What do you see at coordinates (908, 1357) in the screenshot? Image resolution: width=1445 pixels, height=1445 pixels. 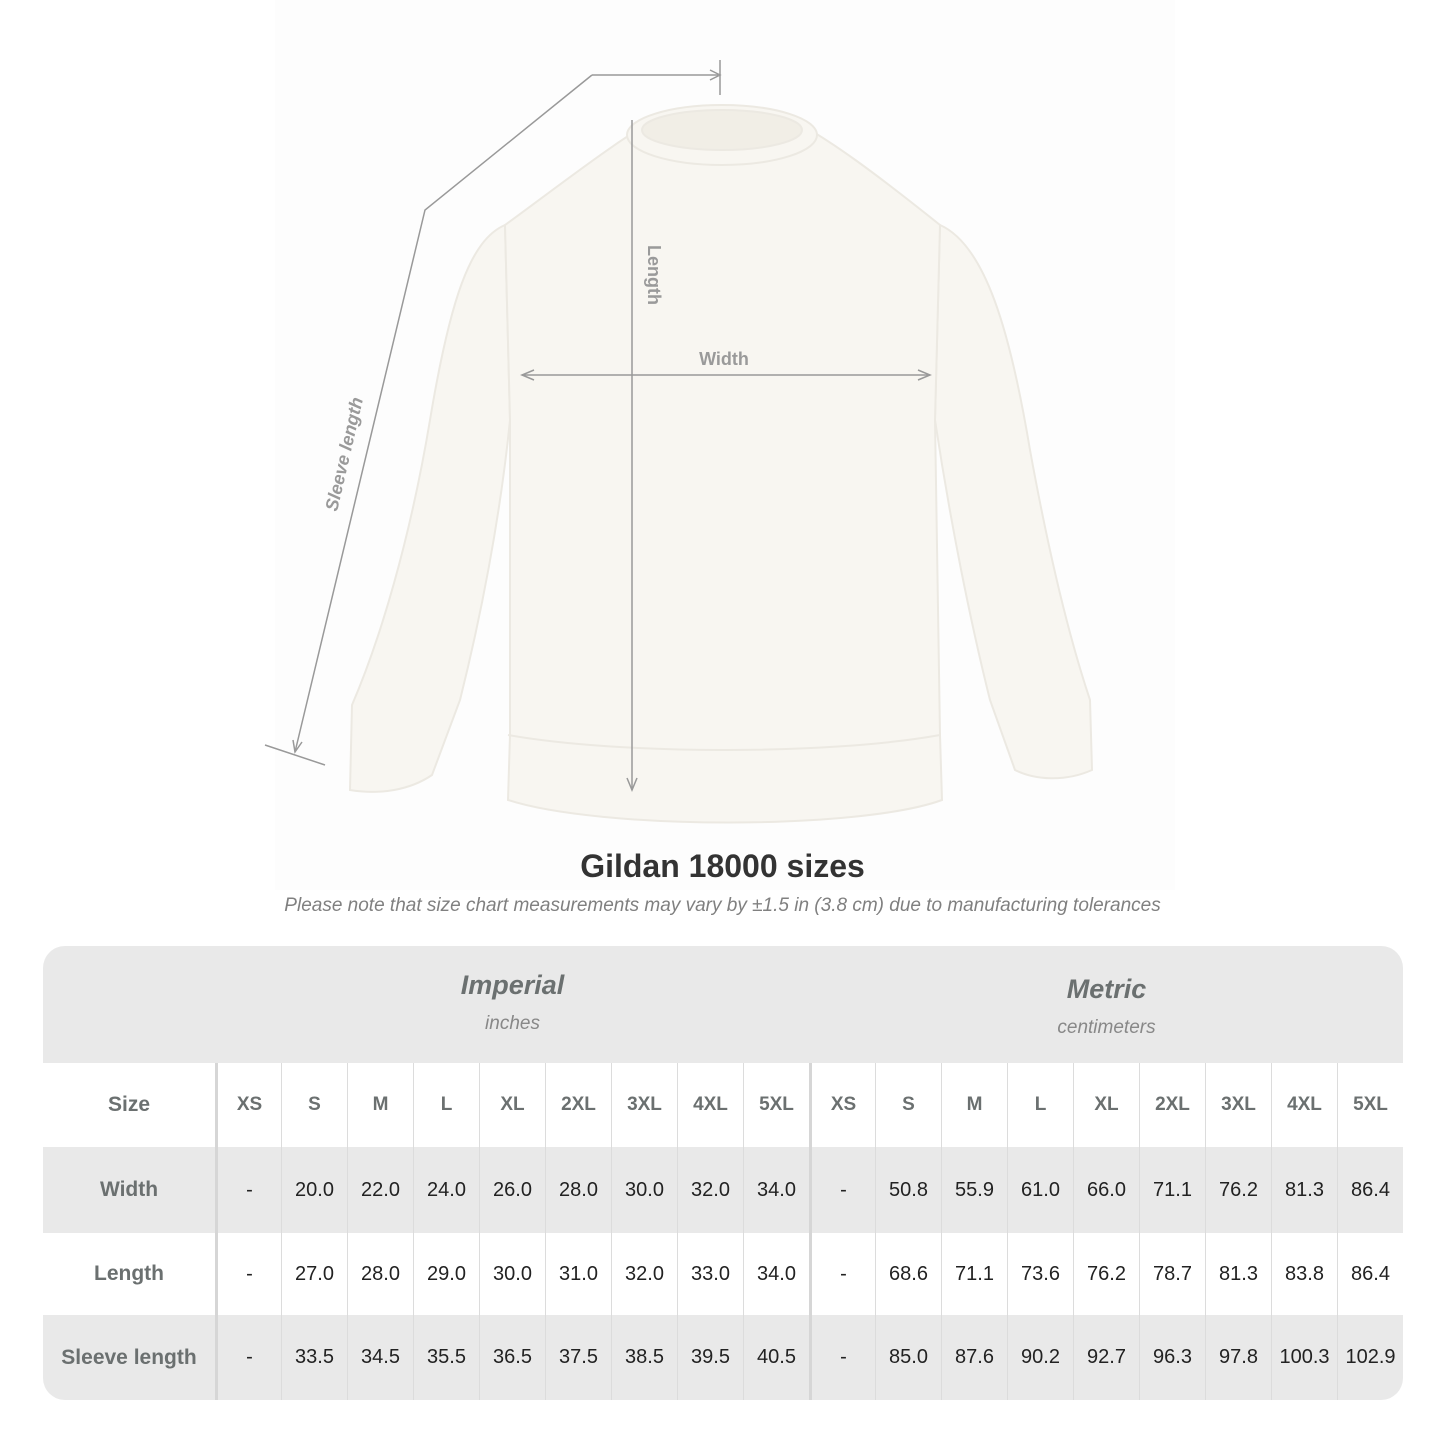 I see `table-cell-metric: 85.0` at bounding box center [908, 1357].